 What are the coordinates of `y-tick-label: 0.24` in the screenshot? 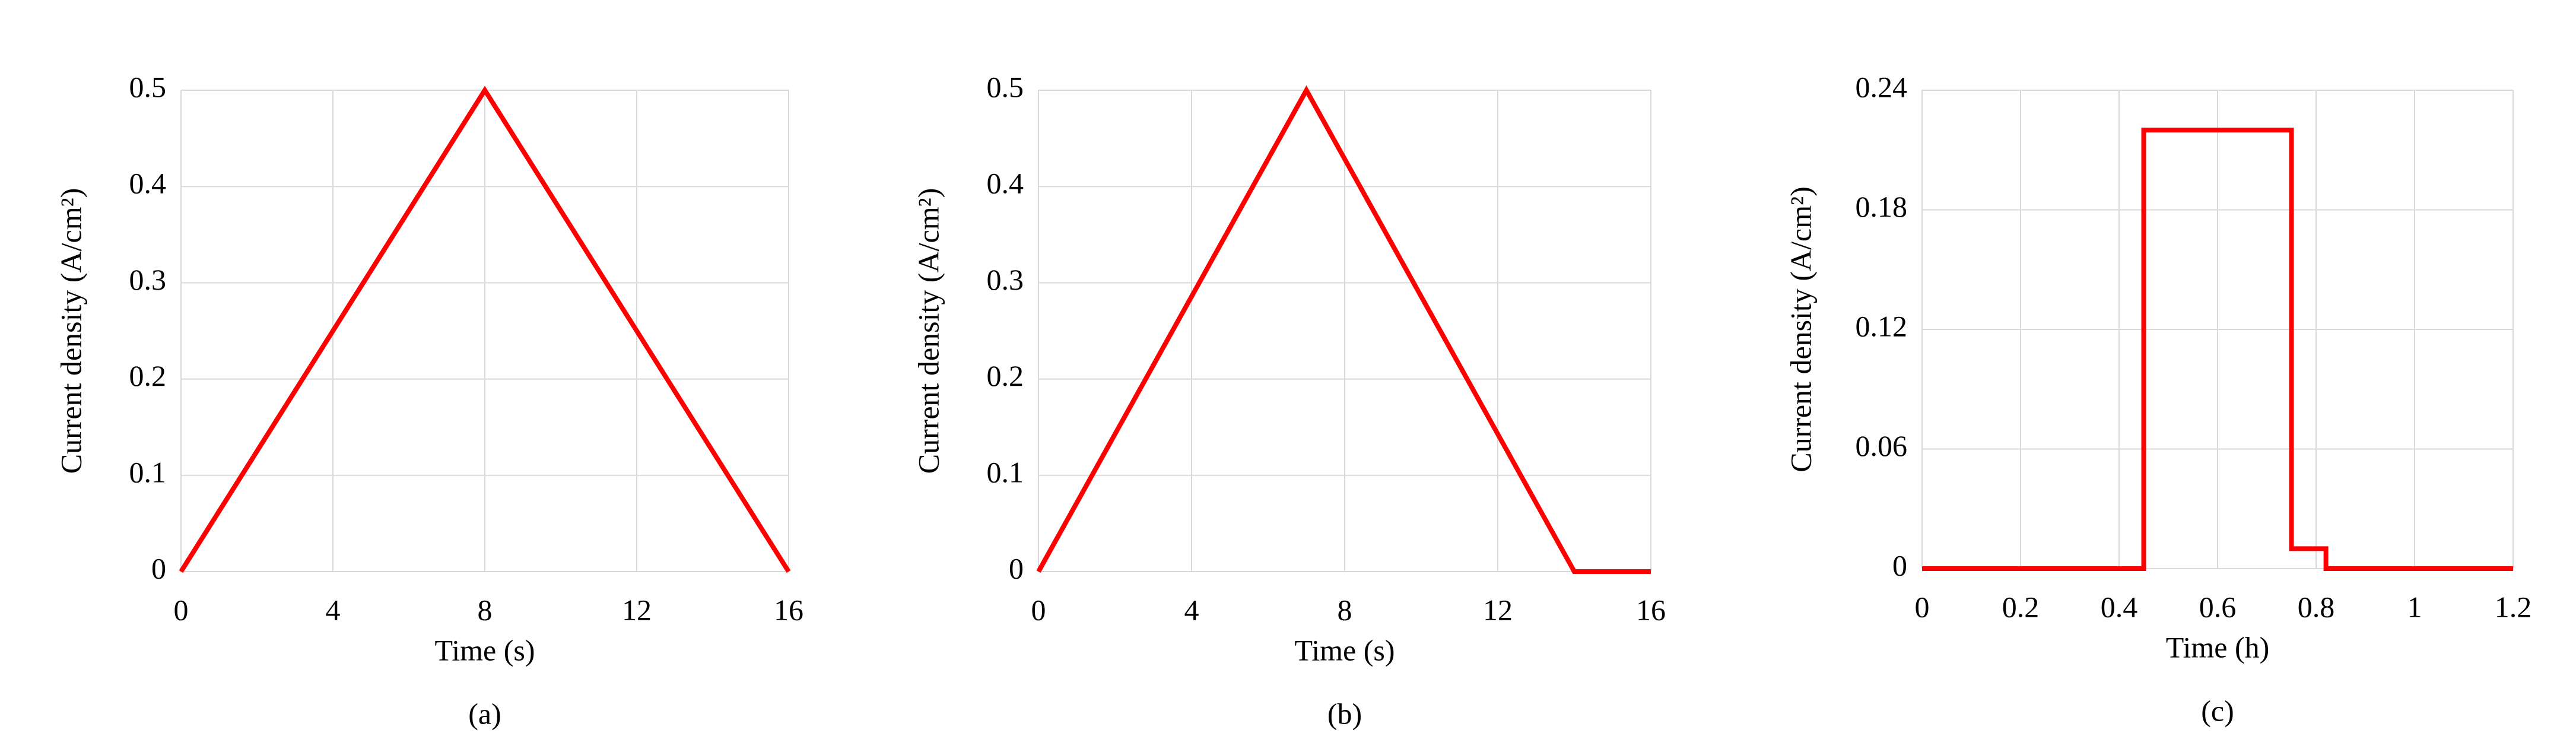 It's located at (1882, 86).